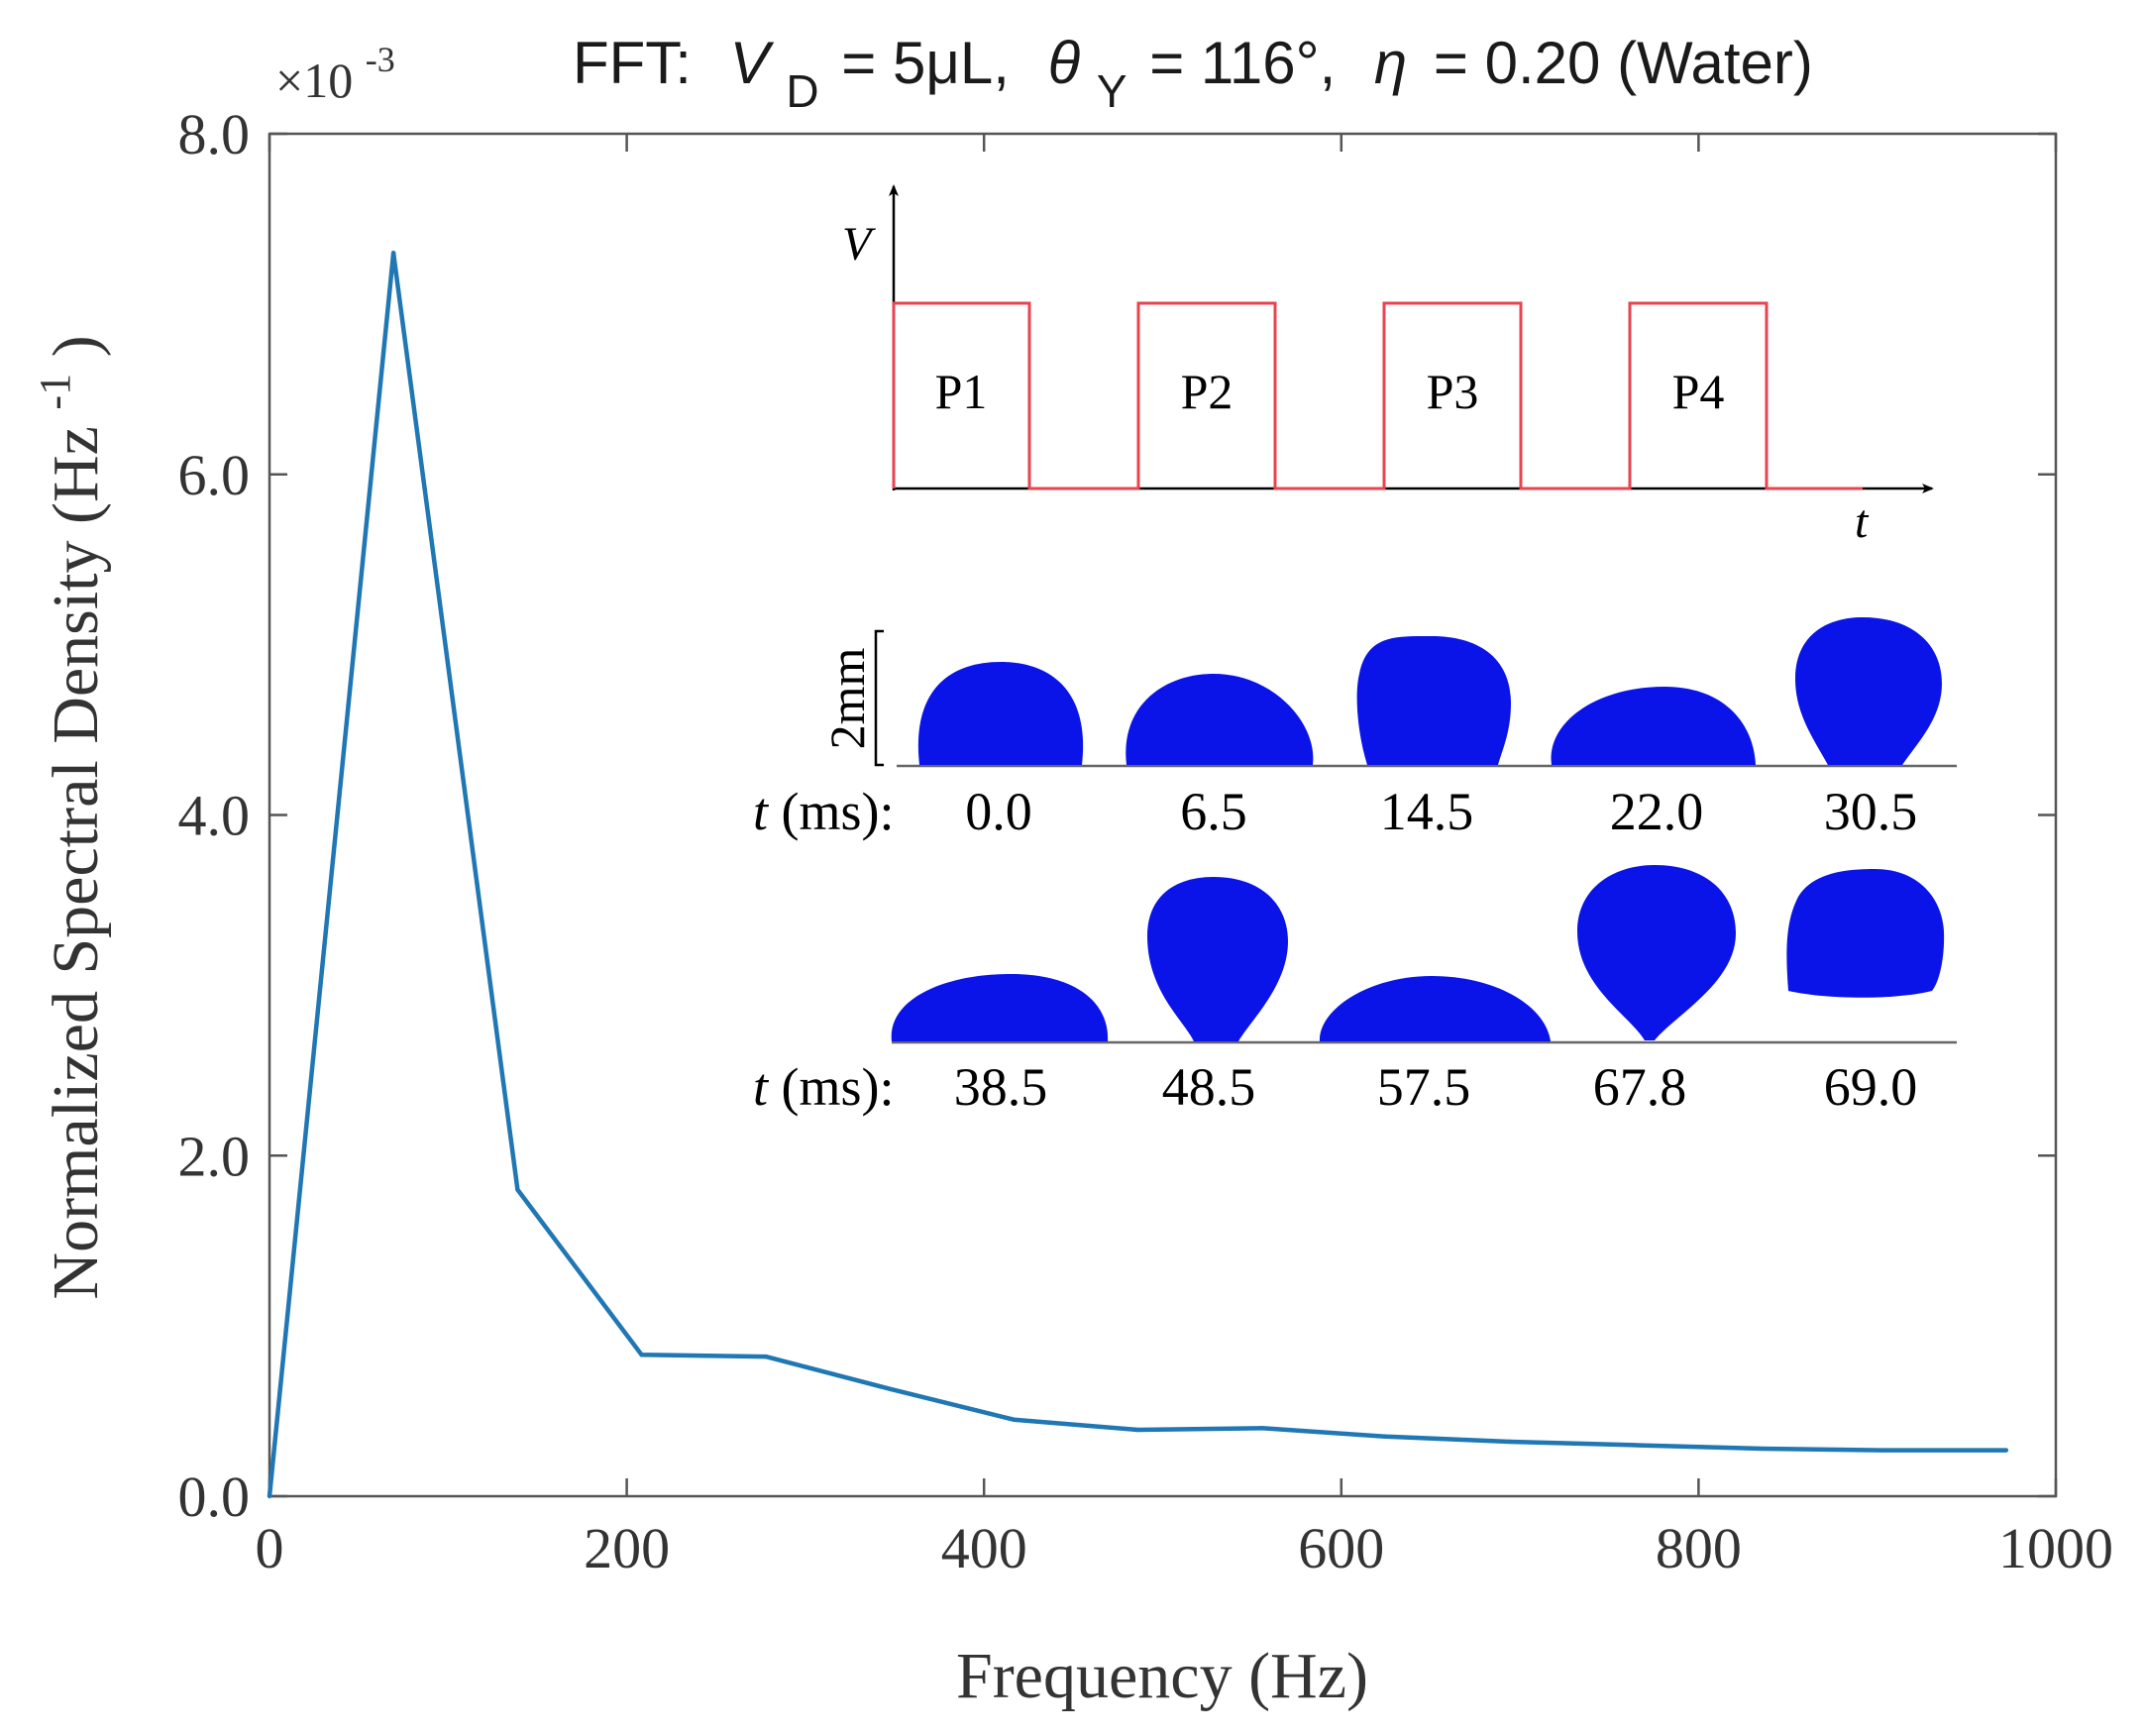 The image size is (2145, 1736). I want to click on row2-time-2: 48.5, so click(1209, 1087).